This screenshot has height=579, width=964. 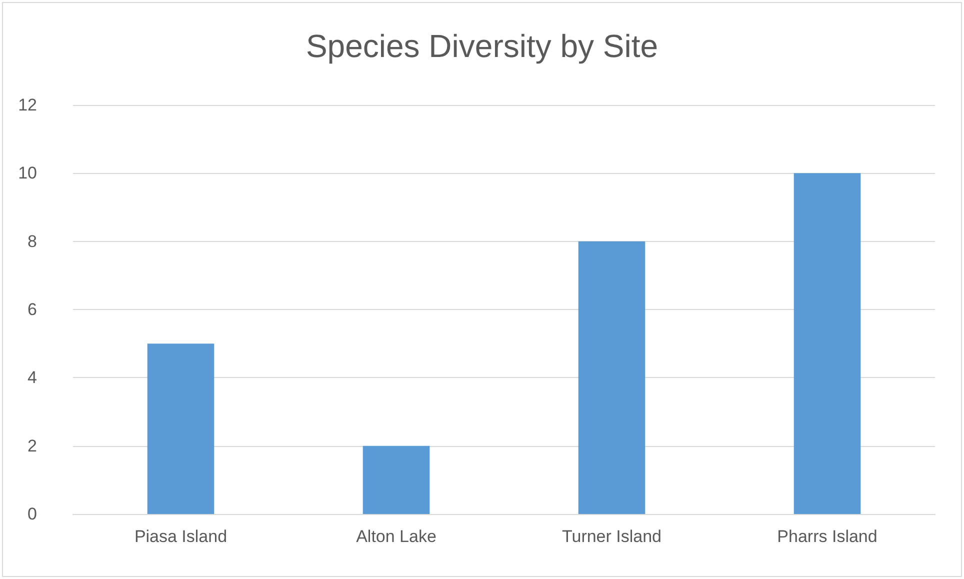 I want to click on y-tick-label: 10, so click(x=27, y=173).